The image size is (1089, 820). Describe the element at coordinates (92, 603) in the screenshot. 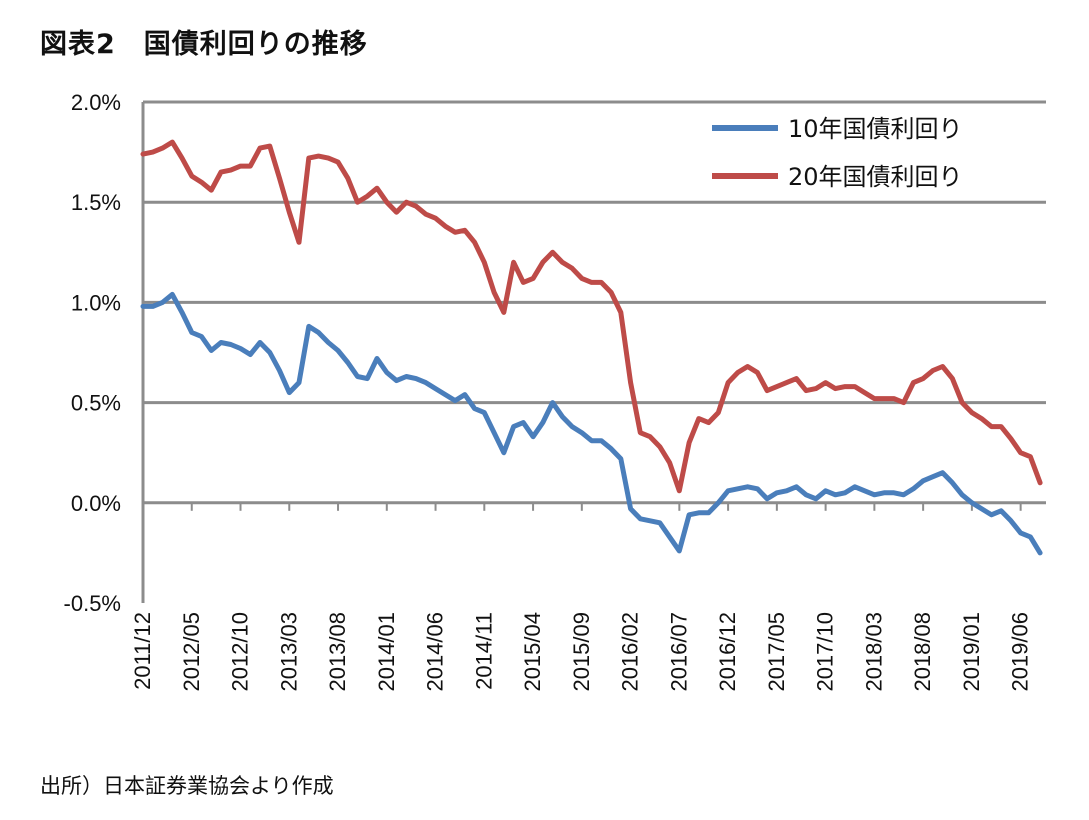

I see `y-tick-label: -0.5%` at that location.